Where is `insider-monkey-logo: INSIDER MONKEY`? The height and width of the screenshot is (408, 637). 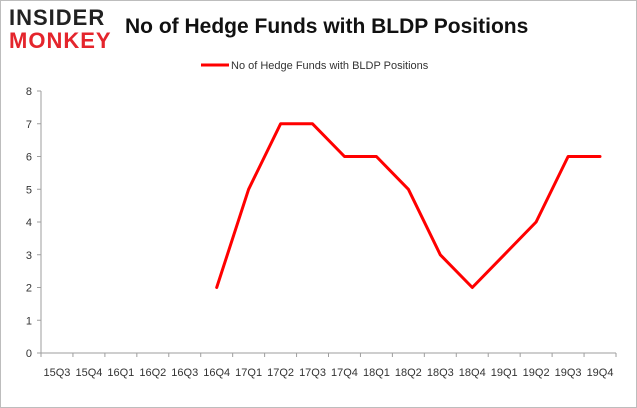 insider-monkey-logo: INSIDER MONKEY is located at coordinates (62, 30).